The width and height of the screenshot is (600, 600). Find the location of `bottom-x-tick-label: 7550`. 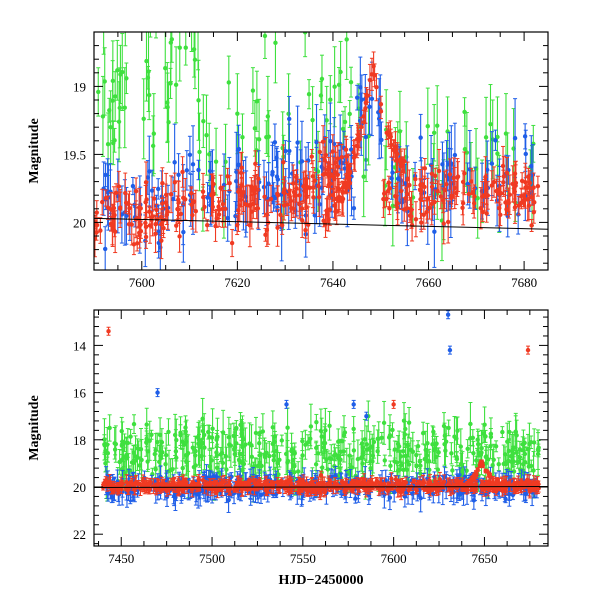

bottom-x-tick-label: 7550 is located at coordinates (303, 558).